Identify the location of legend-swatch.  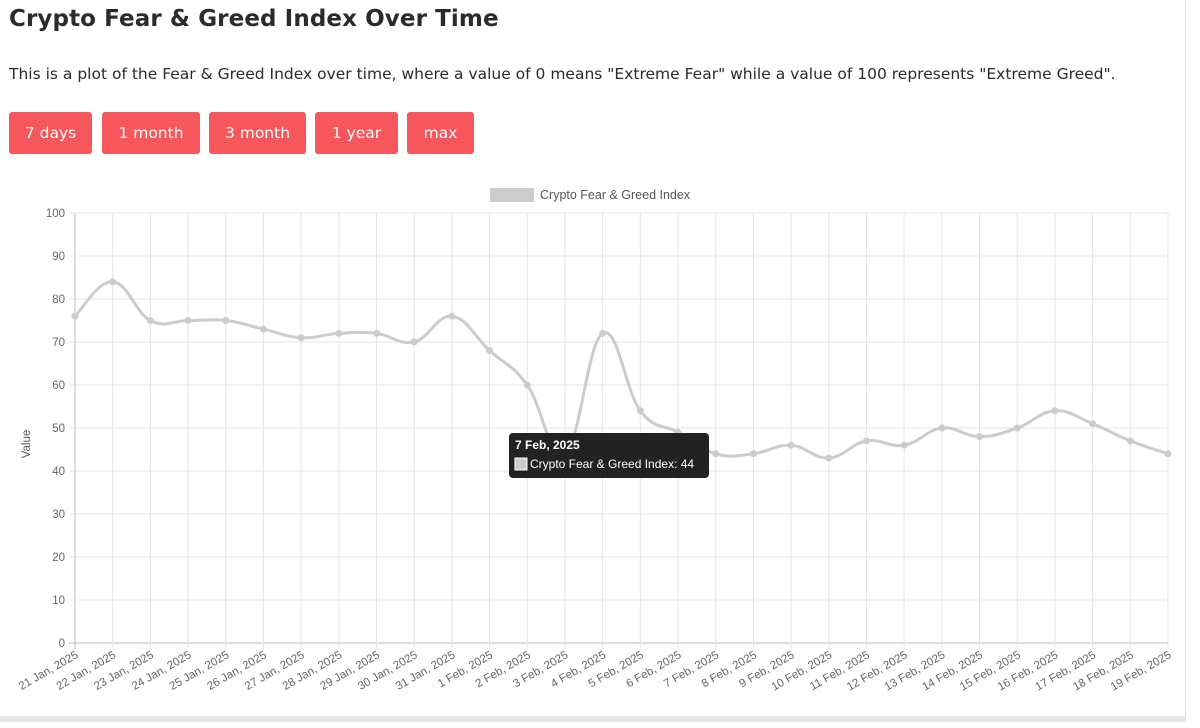
(512, 195).